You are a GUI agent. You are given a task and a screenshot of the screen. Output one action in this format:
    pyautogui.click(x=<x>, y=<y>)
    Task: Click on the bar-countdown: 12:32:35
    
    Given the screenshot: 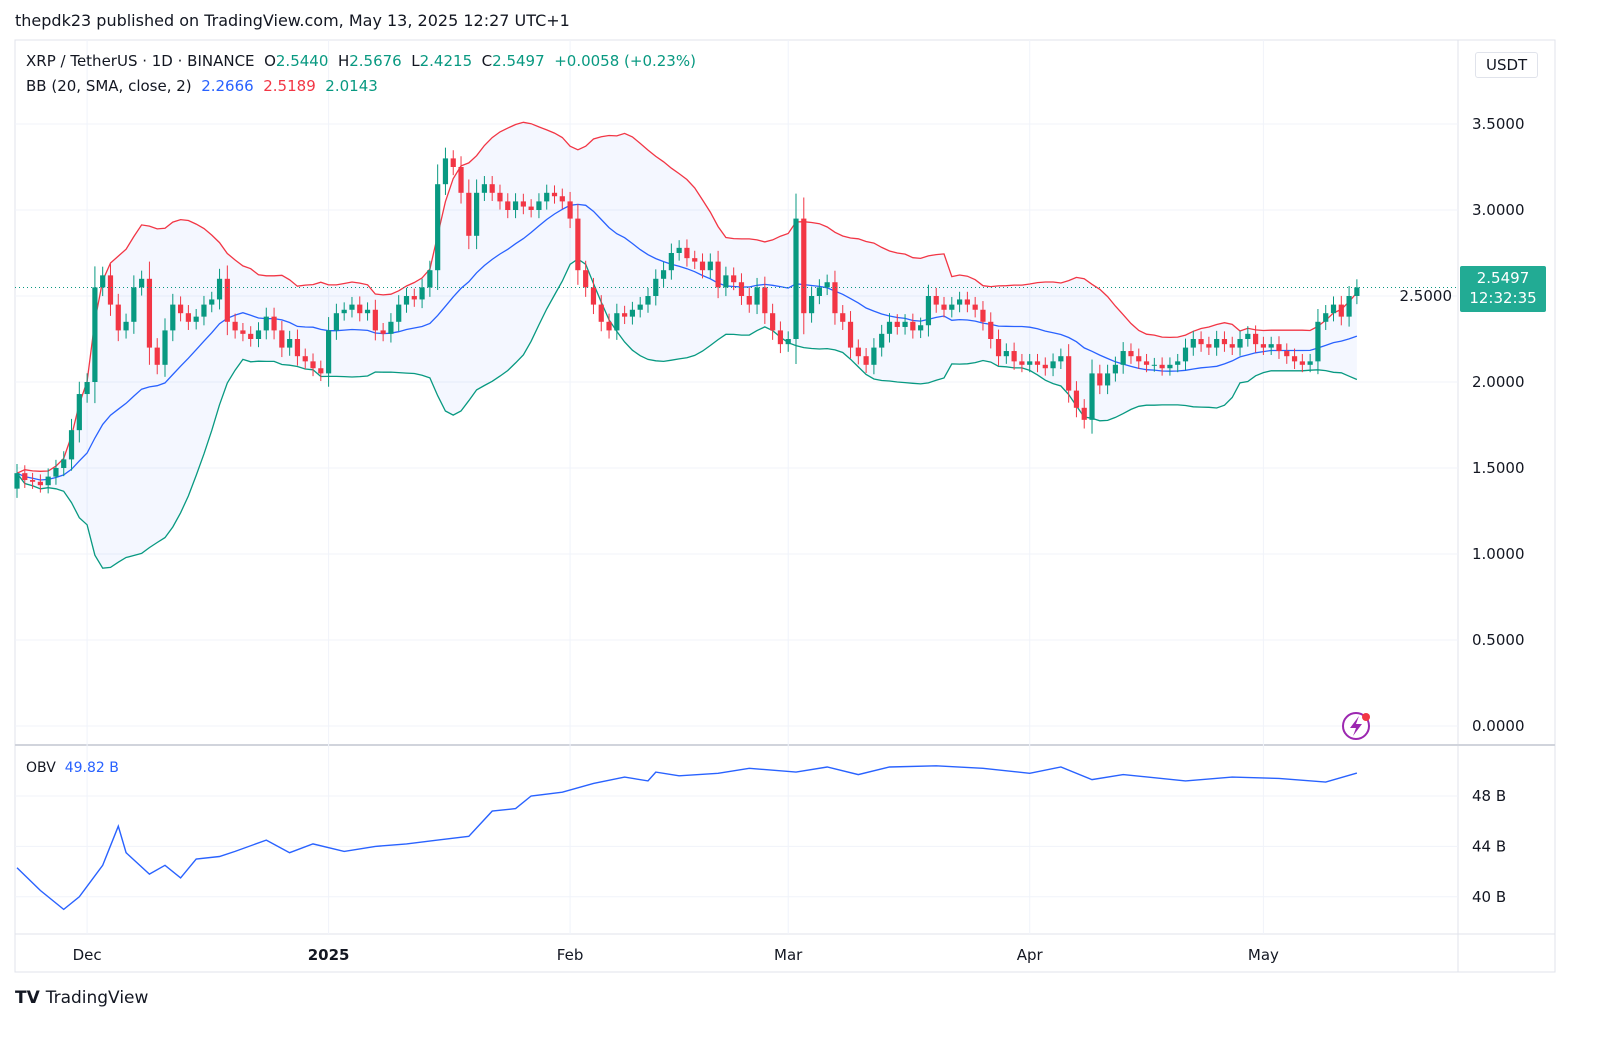 What is the action you would take?
    pyautogui.click(x=1503, y=298)
    